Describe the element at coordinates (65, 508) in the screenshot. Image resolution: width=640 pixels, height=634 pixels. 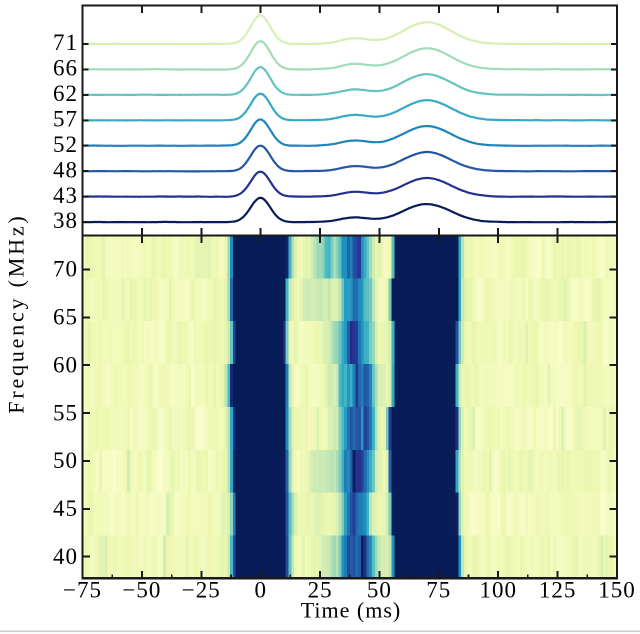
I see `svg-text: 45` at that location.